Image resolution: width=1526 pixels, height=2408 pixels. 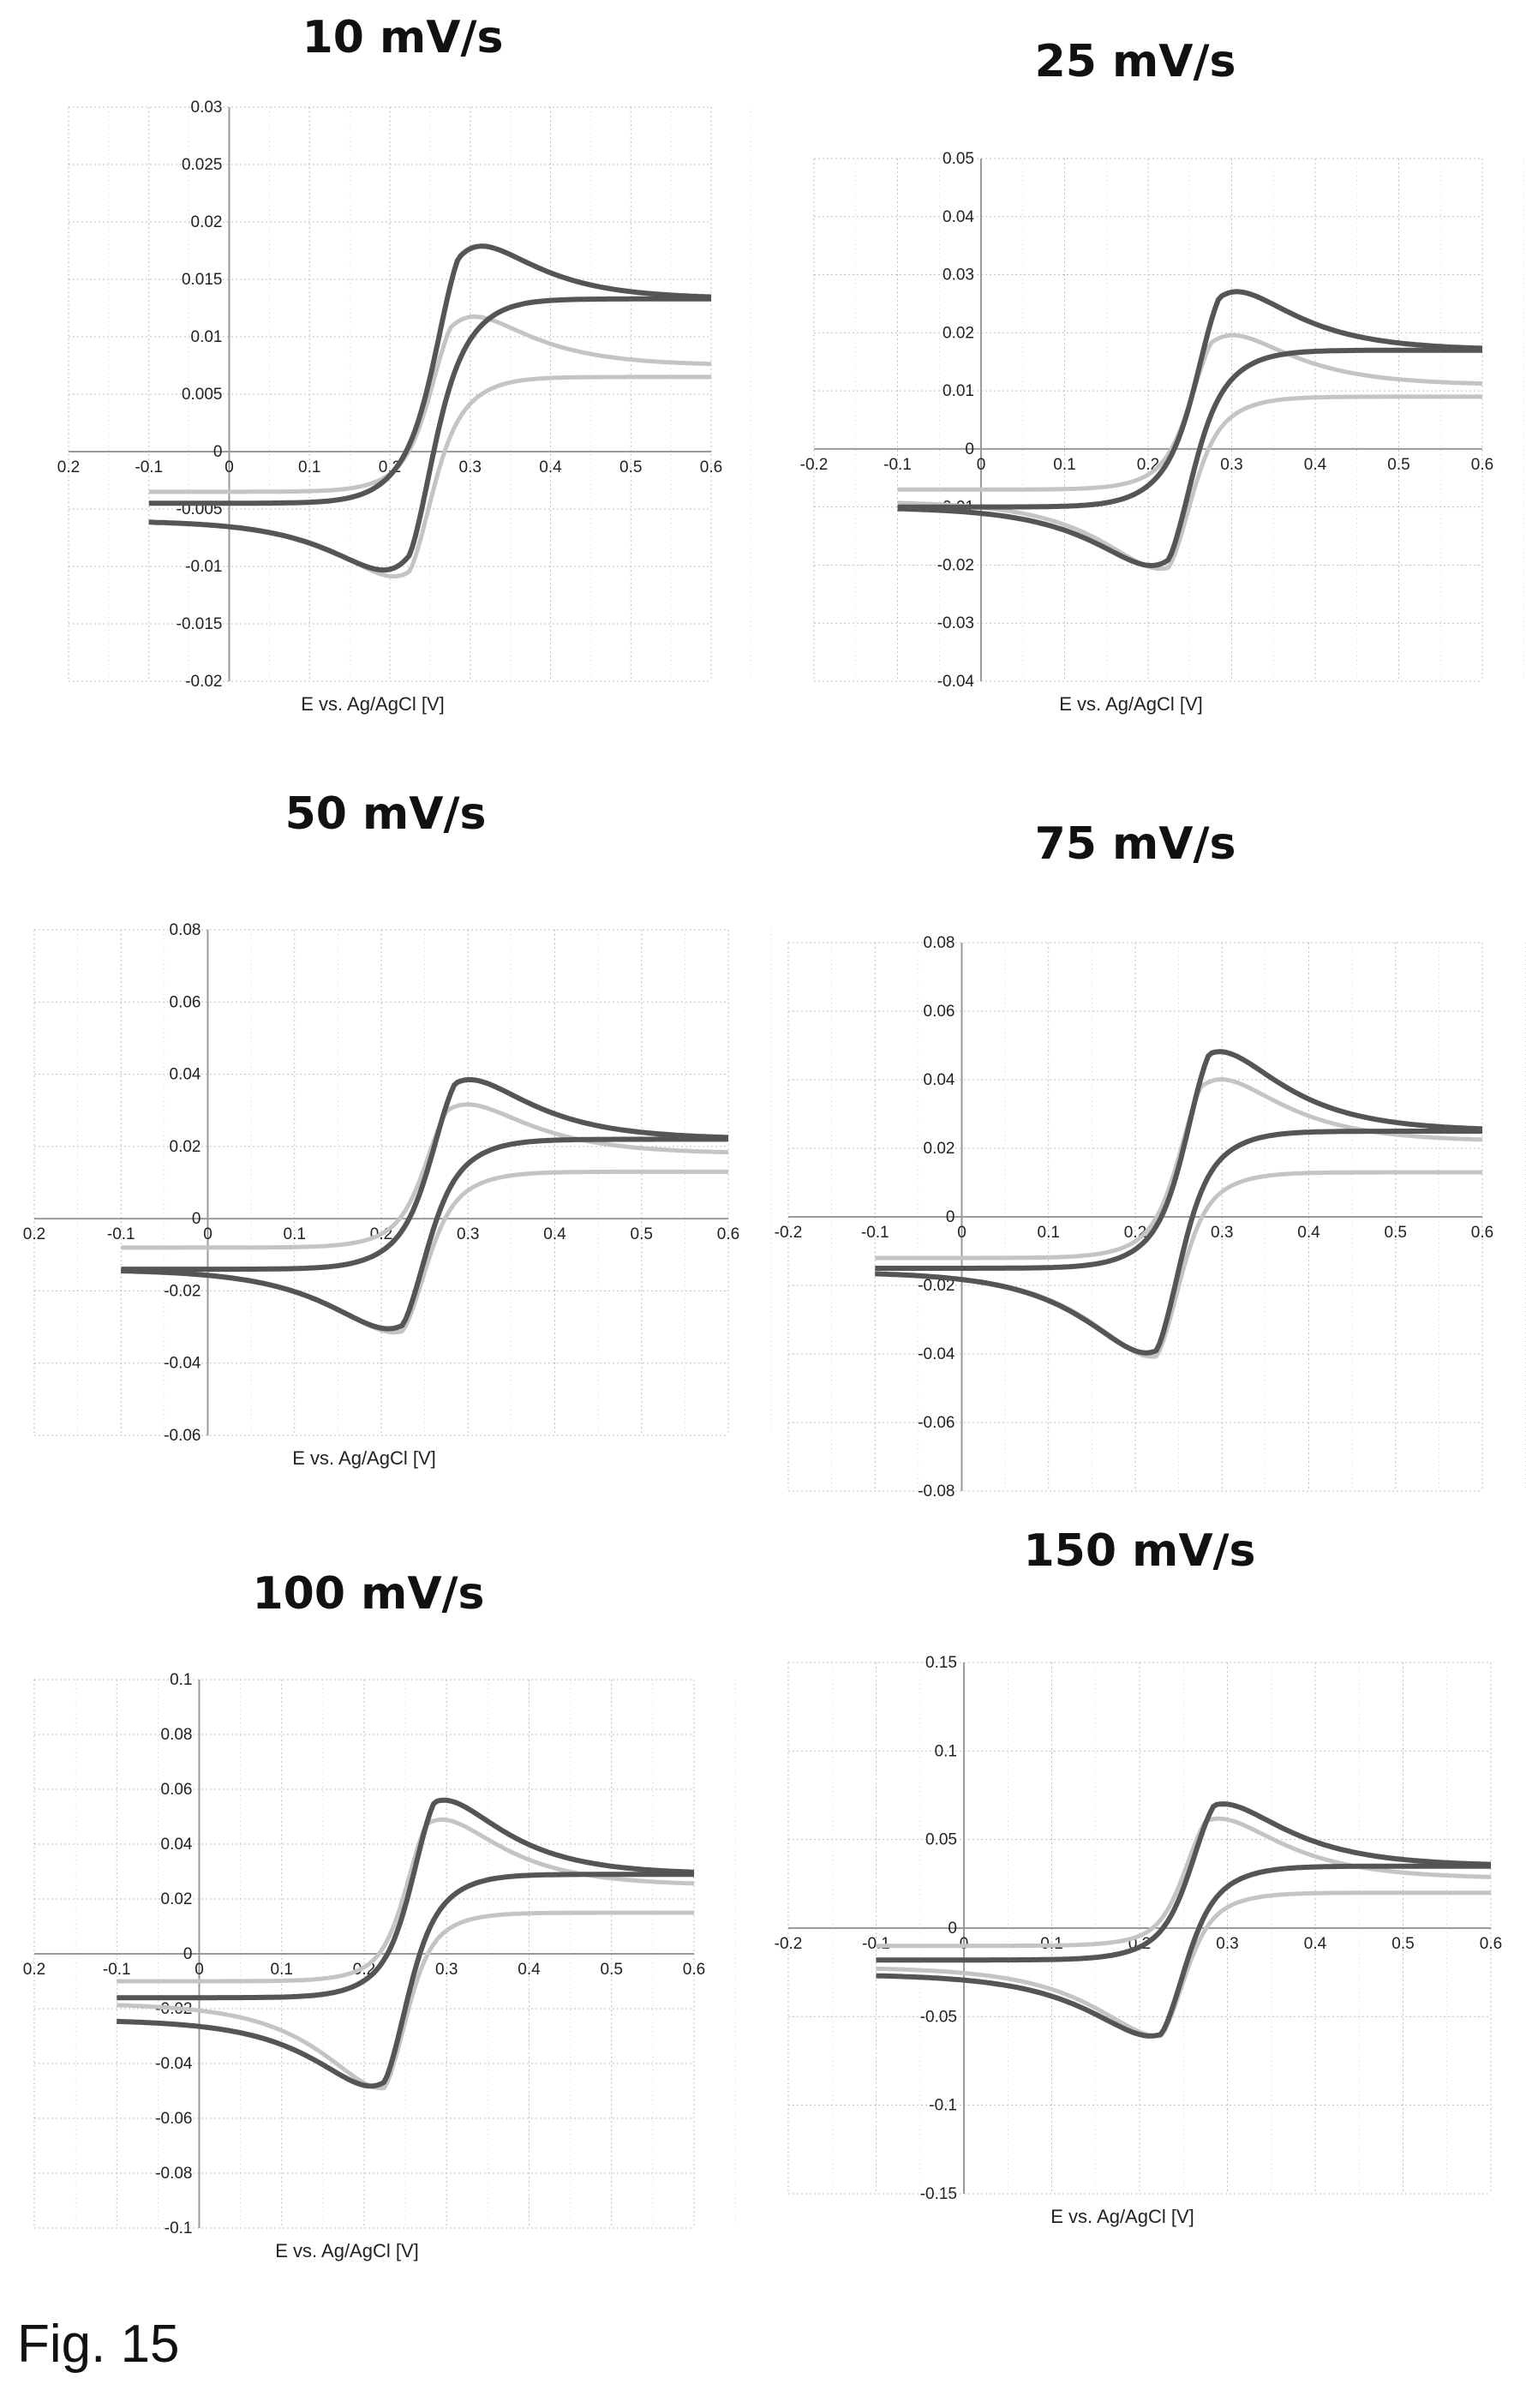 I want to click on y-tick-label: 0.15, so click(x=941, y=1663).